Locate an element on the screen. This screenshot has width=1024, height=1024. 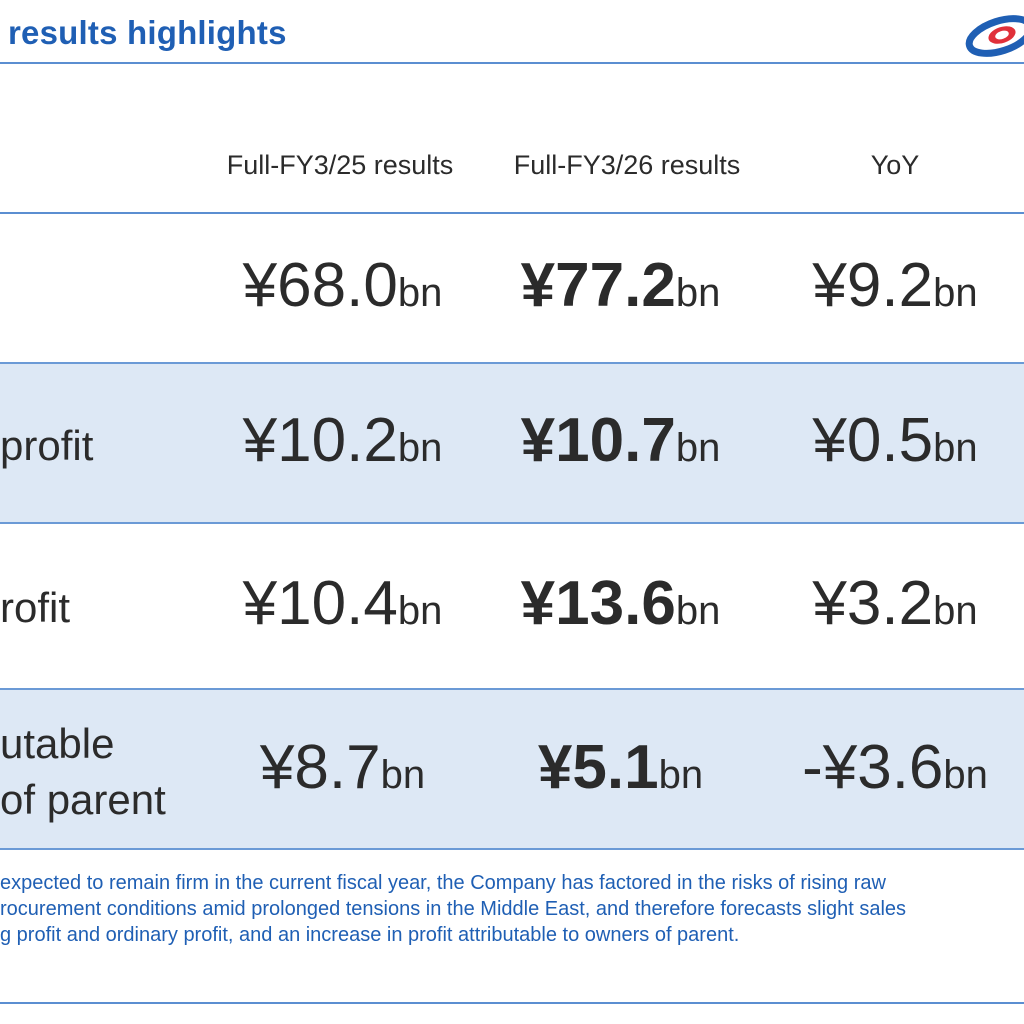
fy25-value: ¥68.0bn is located at coordinates (342, 285).